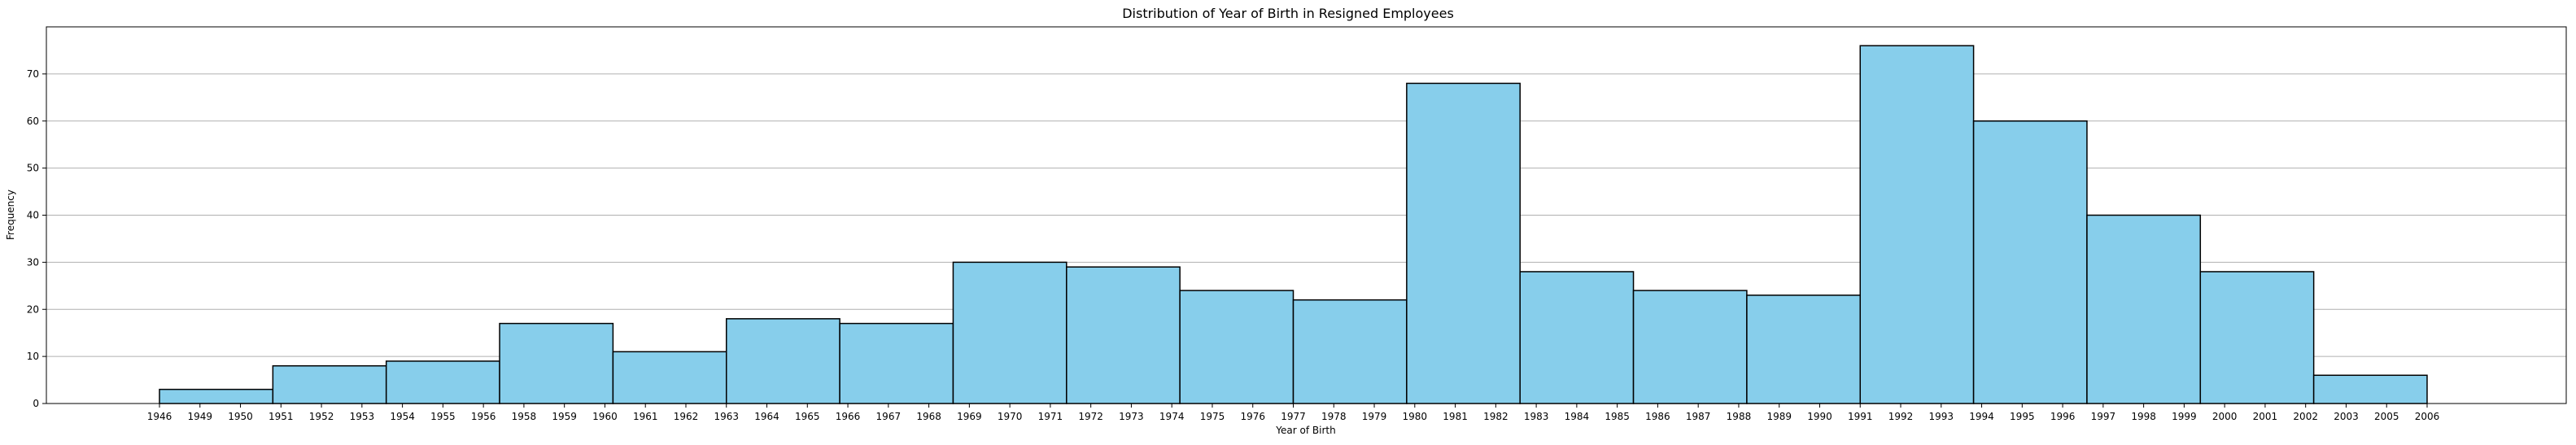 Image resolution: width=2576 pixels, height=445 pixels. Describe the element at coordinates (1819, 416) in the screenshot. I see `x-tick-label: 1990` at that location.